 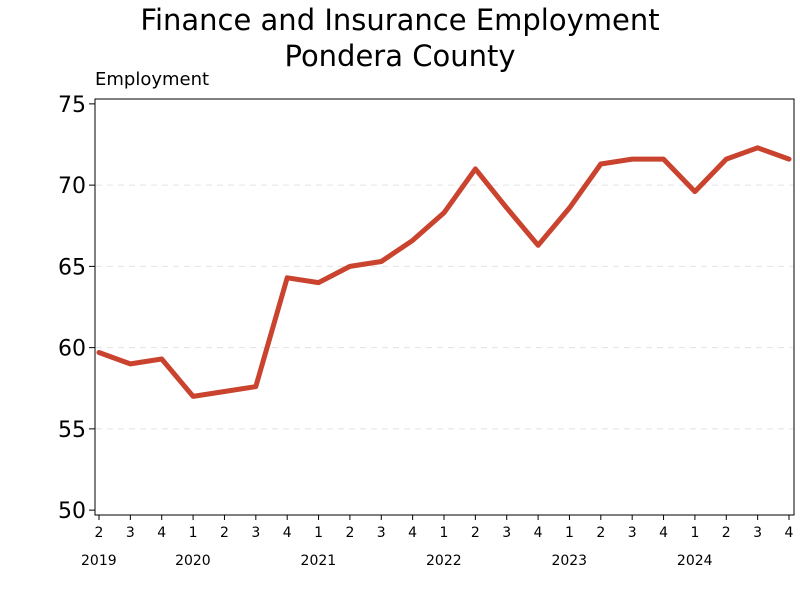 What do you see at coordinates (72, 267) in the screenshot?
I see `y-tick-label: 65` at bounding box center [72, 267].